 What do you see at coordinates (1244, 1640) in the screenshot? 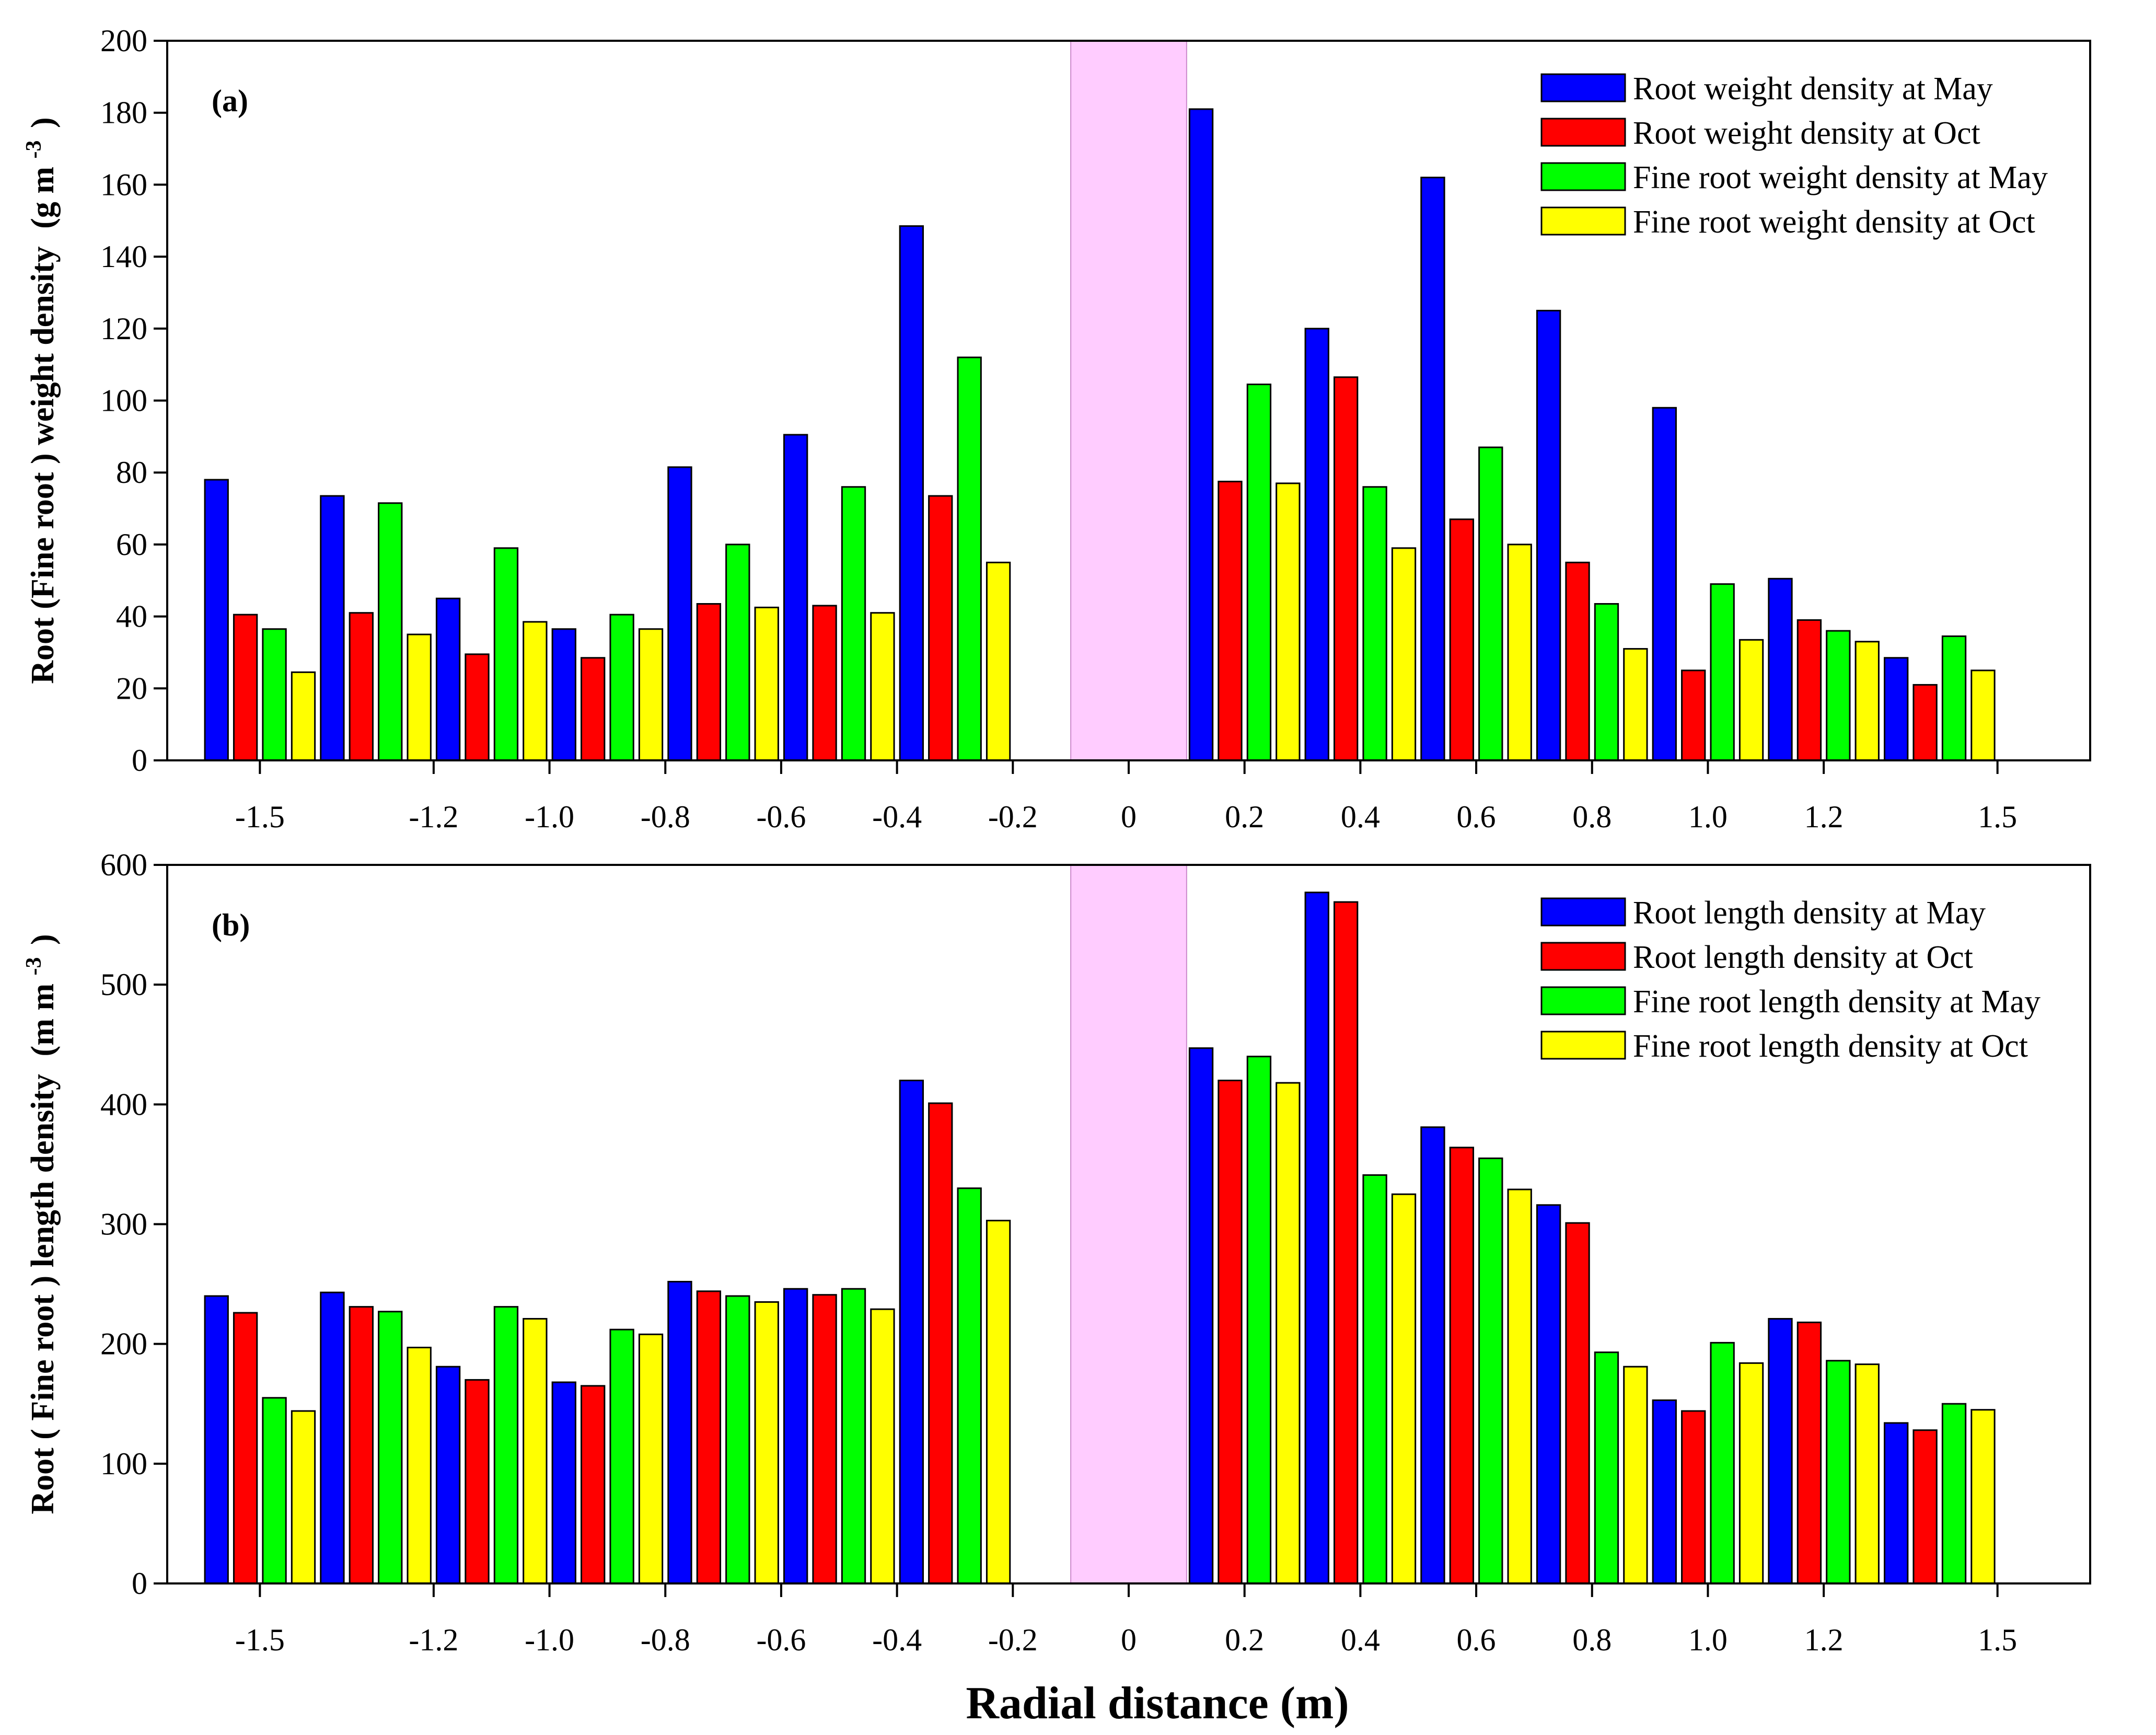
I see `x-tick-label: 0.2` at bounding box center [1244, 1640].